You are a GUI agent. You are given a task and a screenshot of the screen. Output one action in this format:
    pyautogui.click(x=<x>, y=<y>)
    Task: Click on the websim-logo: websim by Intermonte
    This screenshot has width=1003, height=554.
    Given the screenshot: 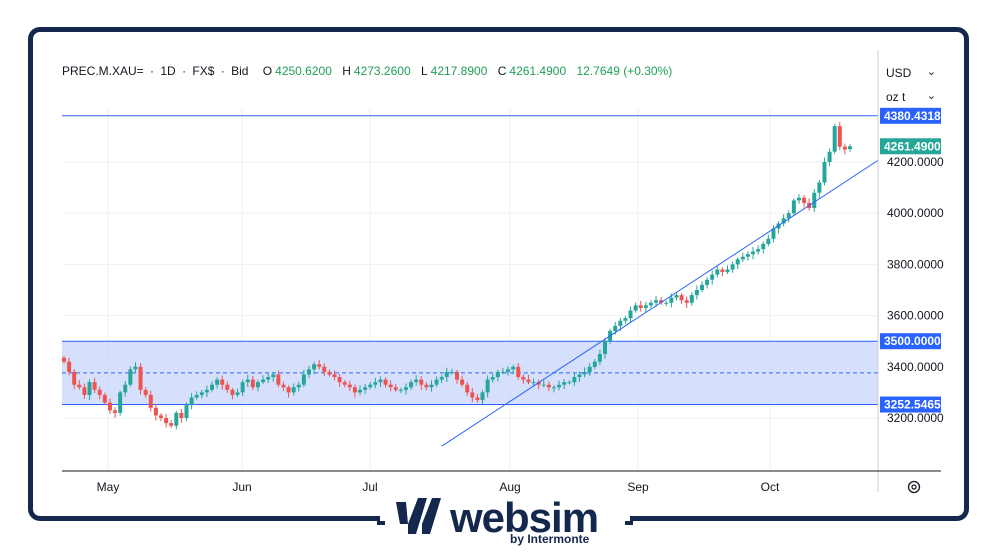 What is the action you would take?
    pyautogui.click(x=505, y=524)
    